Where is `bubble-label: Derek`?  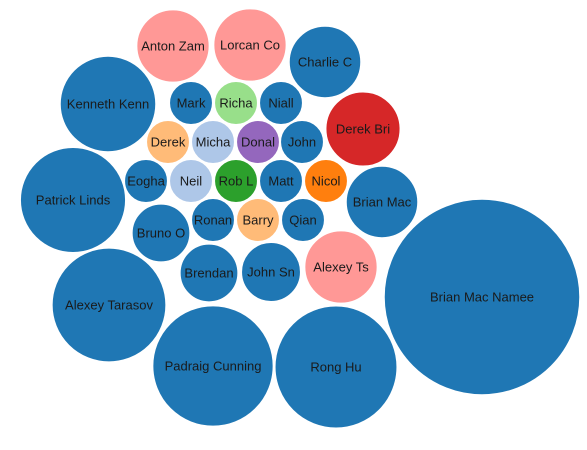
bubble-label: Derek is located at coordinates (168, 142).